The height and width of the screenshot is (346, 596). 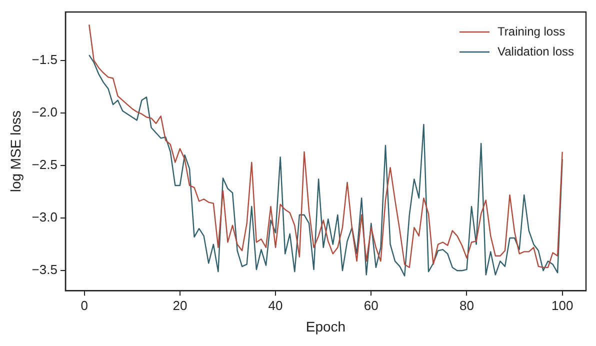 I want to click on x-axis-title: Epoch, so click(x=326, y=326).